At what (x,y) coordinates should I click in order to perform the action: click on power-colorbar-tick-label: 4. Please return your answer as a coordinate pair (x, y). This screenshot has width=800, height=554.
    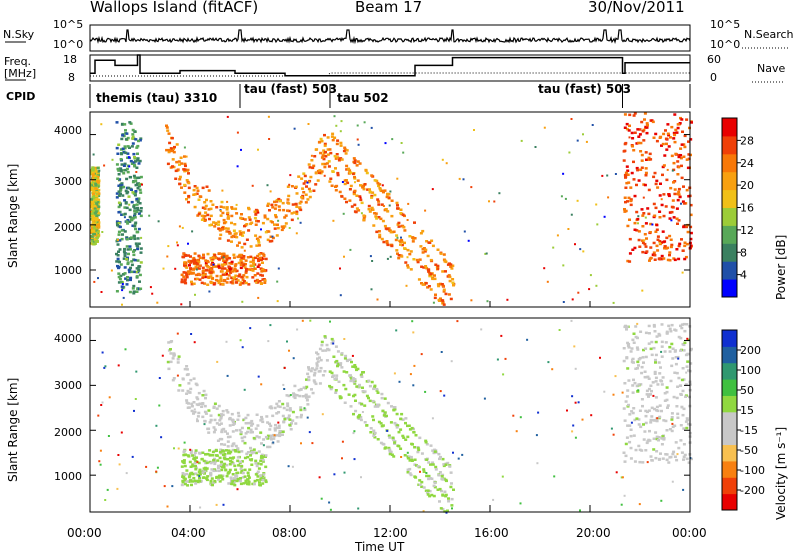
    Looking at the image, I should click on (743, 275).